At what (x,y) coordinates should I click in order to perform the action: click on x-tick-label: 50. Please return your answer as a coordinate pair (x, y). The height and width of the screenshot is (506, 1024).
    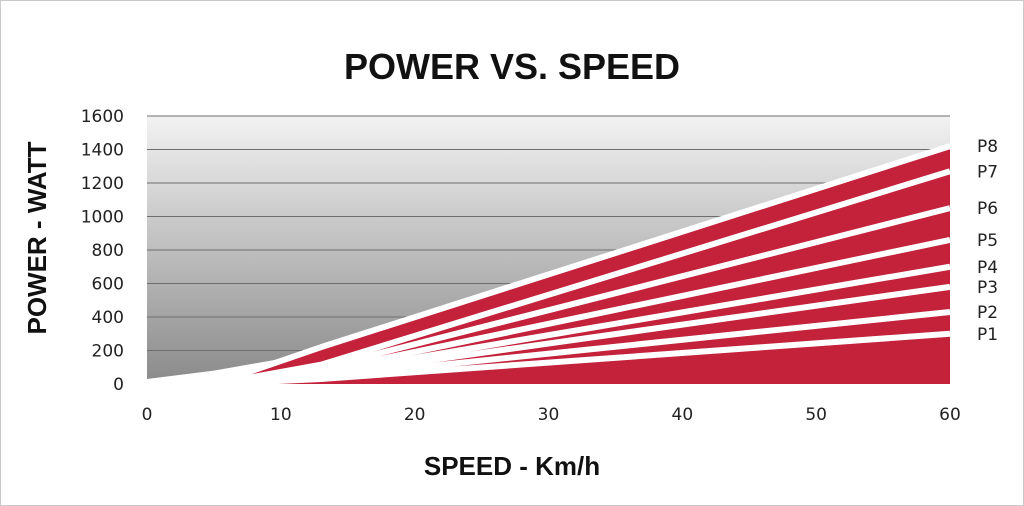
    Looking at the image, I should click on (816, 415).